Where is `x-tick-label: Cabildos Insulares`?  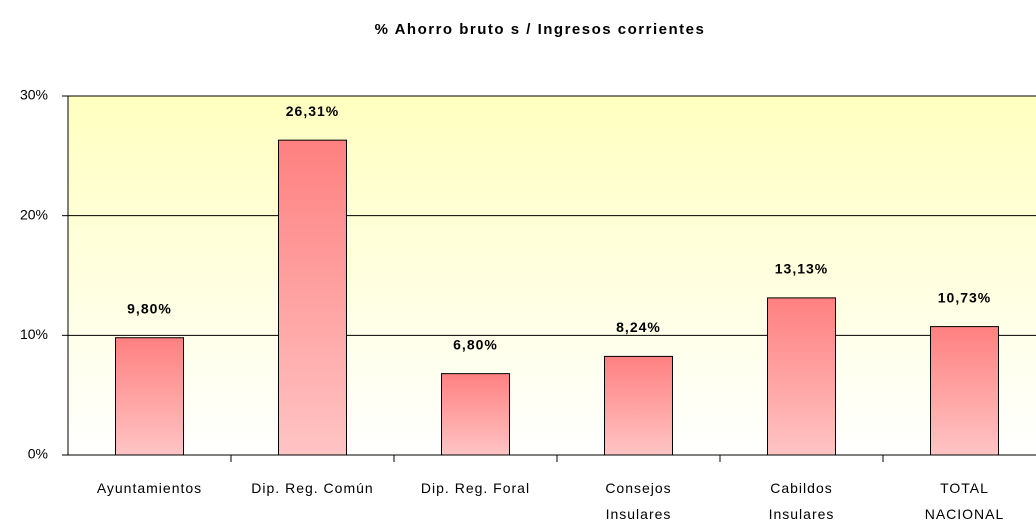 x-tick-label: Cabildos Insulares is located at coordinates (801, 501).